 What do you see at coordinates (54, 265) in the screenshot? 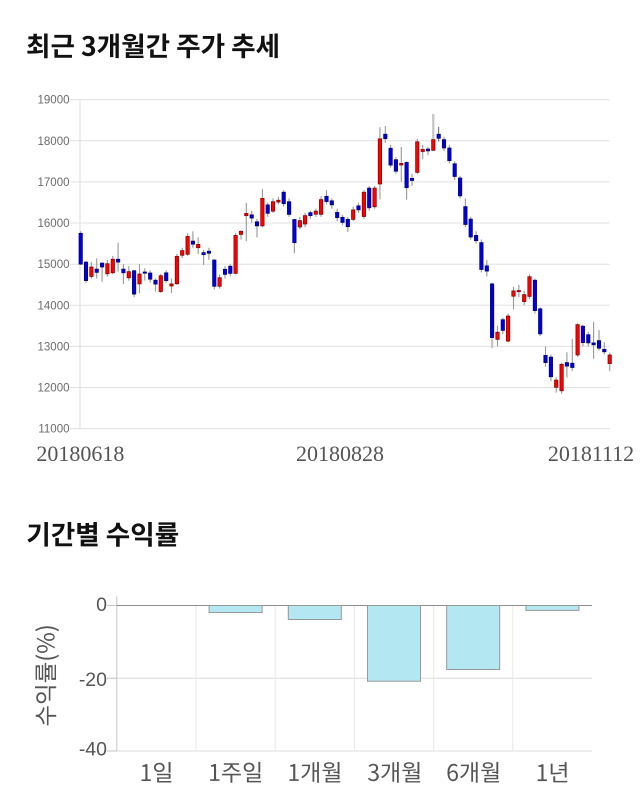
I see `svg-text: 15000` at bounding box center [54, 265].